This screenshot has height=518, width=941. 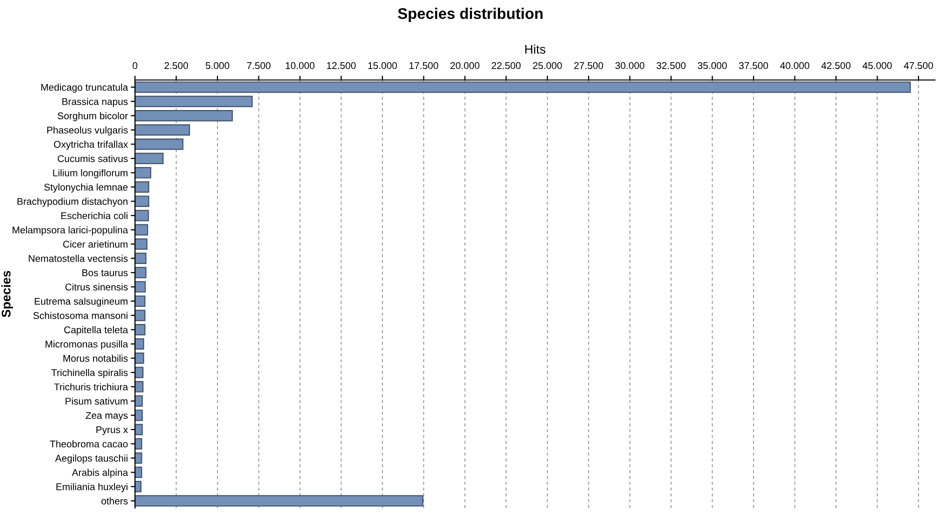 I want to click on x-tick-label: 0, so click(x=135, y=66).